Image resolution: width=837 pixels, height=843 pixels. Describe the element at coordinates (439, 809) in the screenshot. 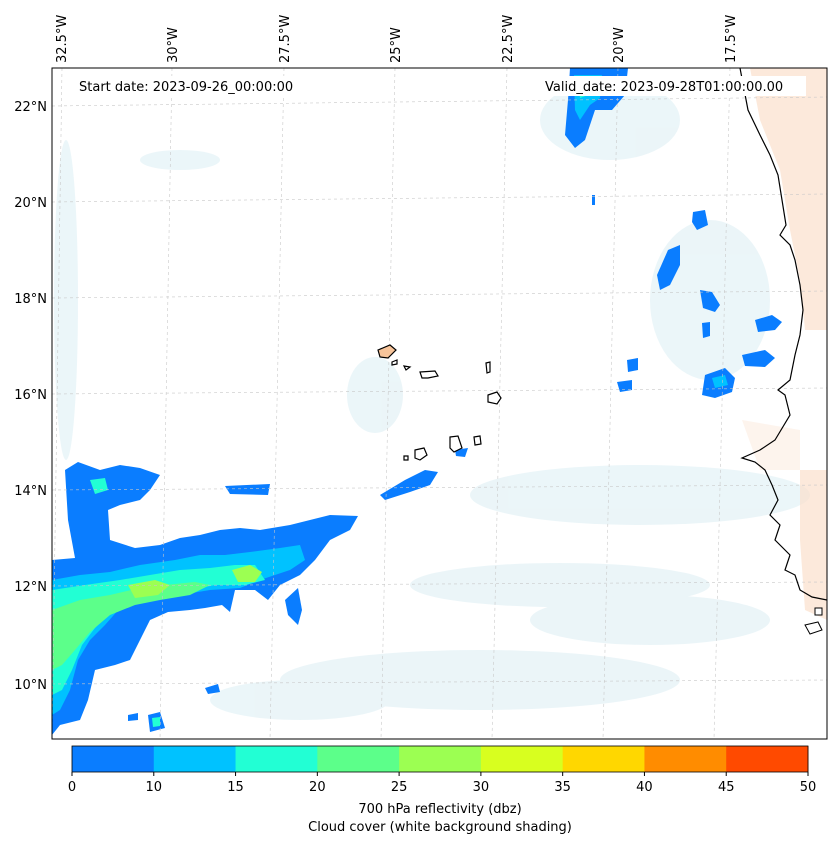

I see `colorbar-label-reflectivity: 700 hPa reflectivity (dbz)` at that location.